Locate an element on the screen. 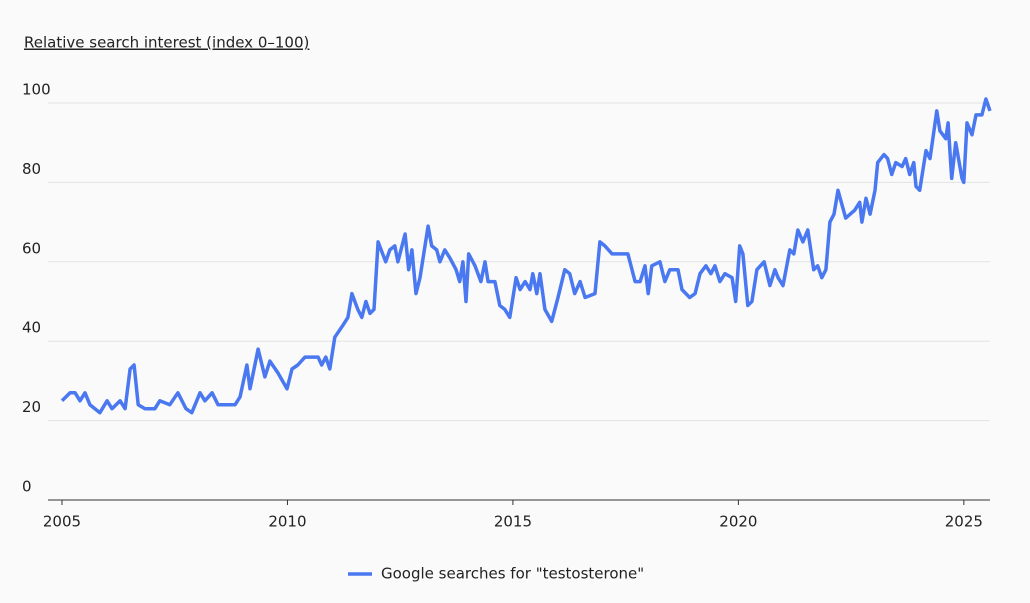  y-tick-label: 100 is located at coordinates (36, 90).